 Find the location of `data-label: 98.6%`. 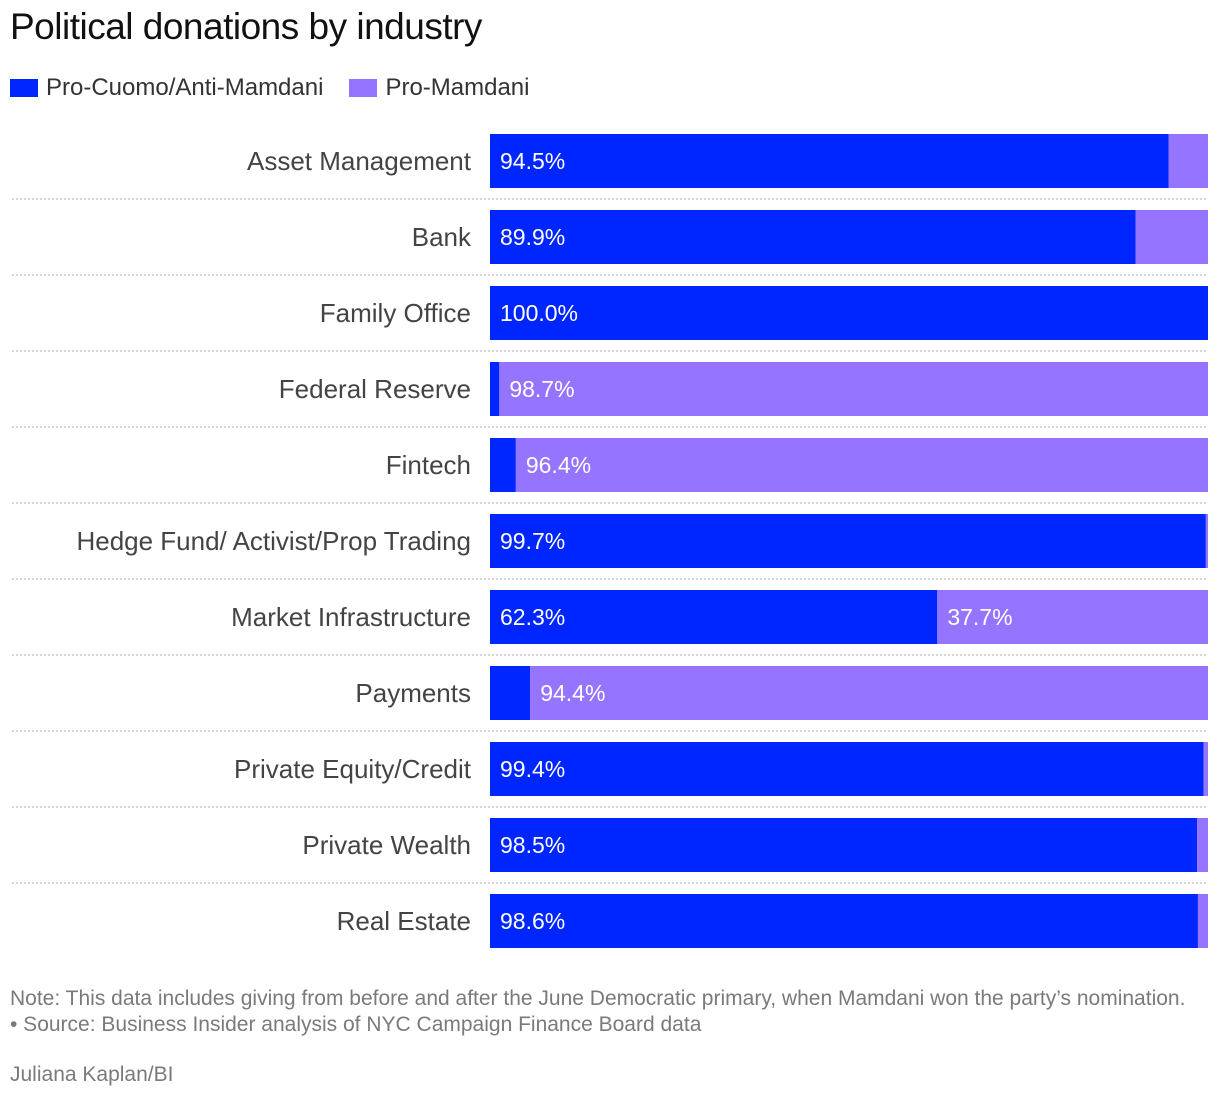

data-label: 98.6% is located at coordinates (532, 921).